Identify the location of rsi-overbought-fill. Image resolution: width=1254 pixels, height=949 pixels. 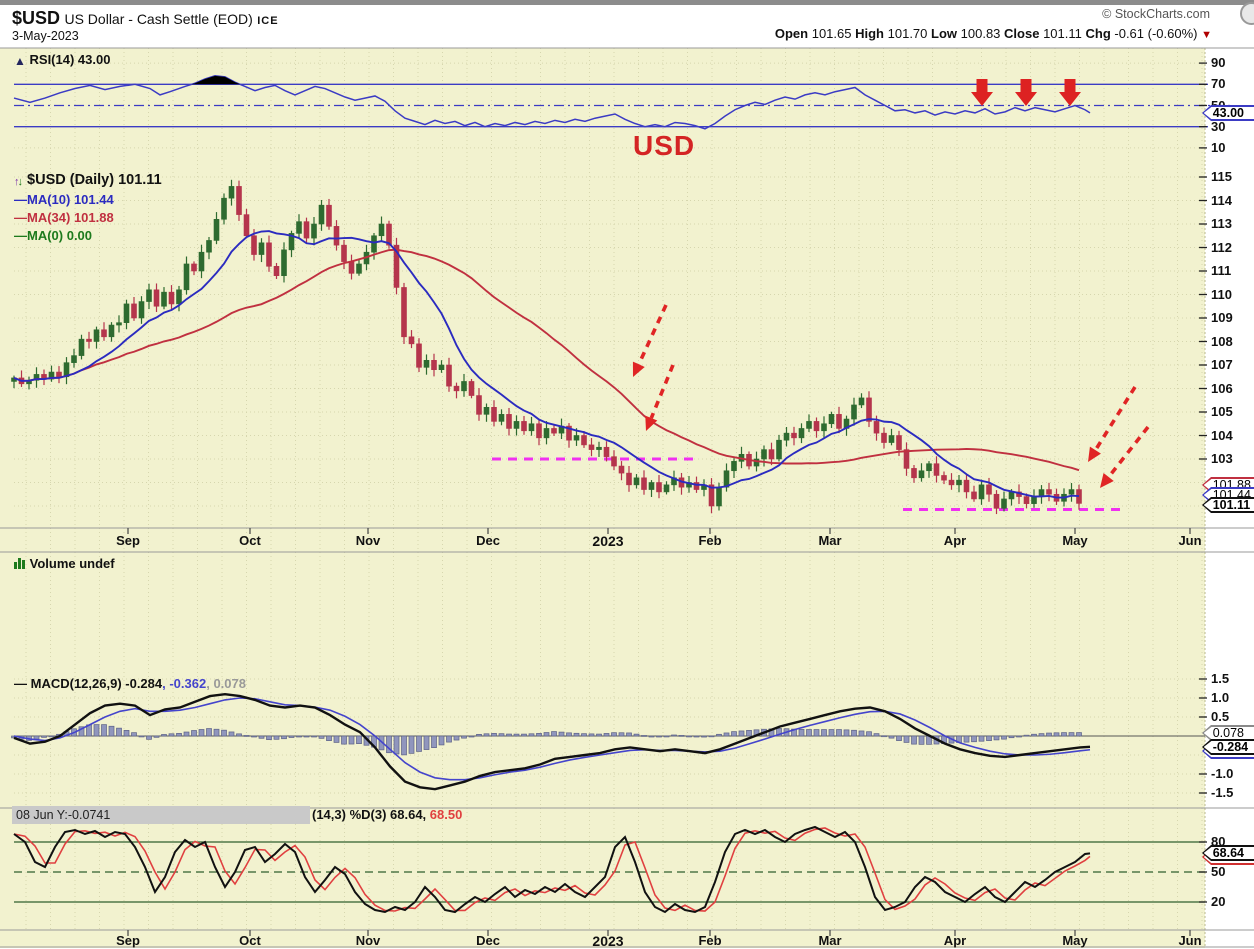
(215, 80).